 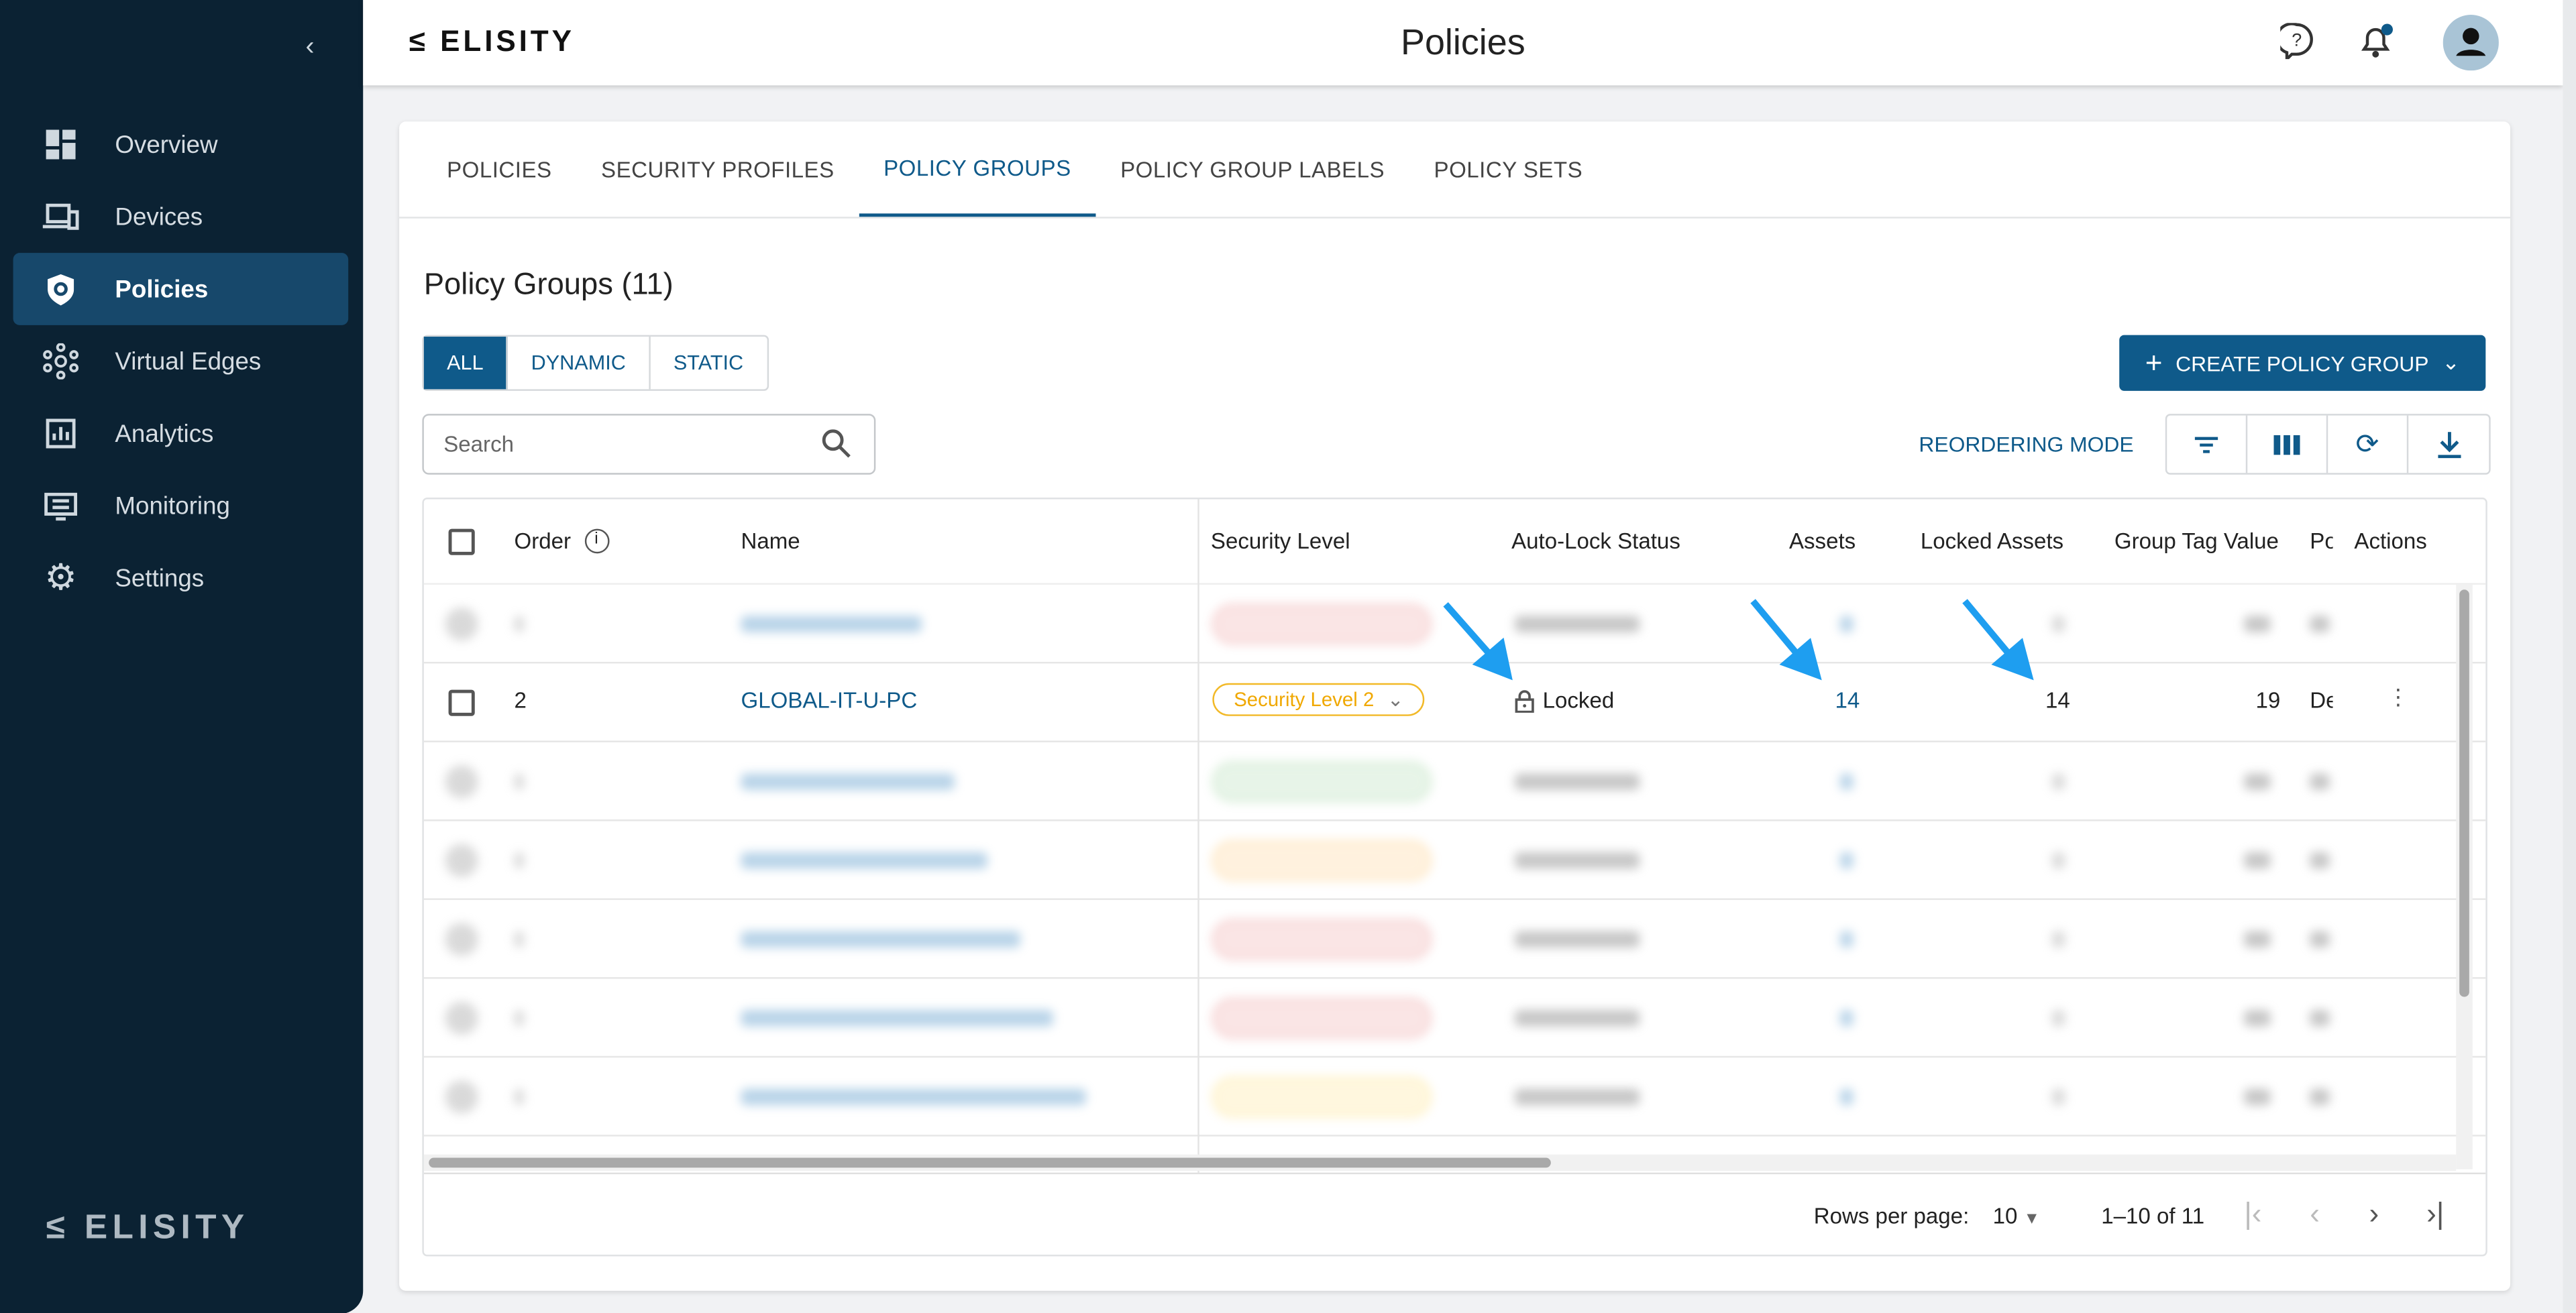 I want to click on security-level-select: Security Level 2 ⌄, so click(x=1319, y=699).